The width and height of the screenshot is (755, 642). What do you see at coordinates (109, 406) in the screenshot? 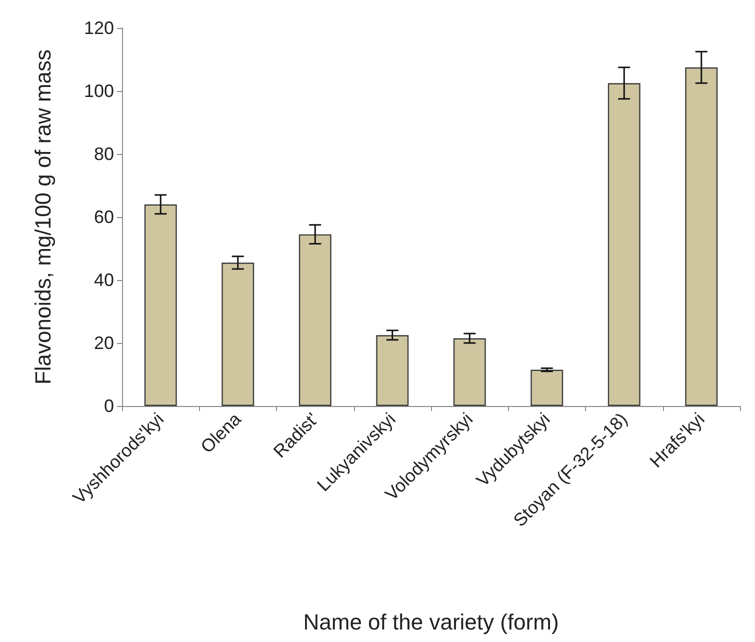
I see `y-tick-label: 0` at bounding box center [109, 406].